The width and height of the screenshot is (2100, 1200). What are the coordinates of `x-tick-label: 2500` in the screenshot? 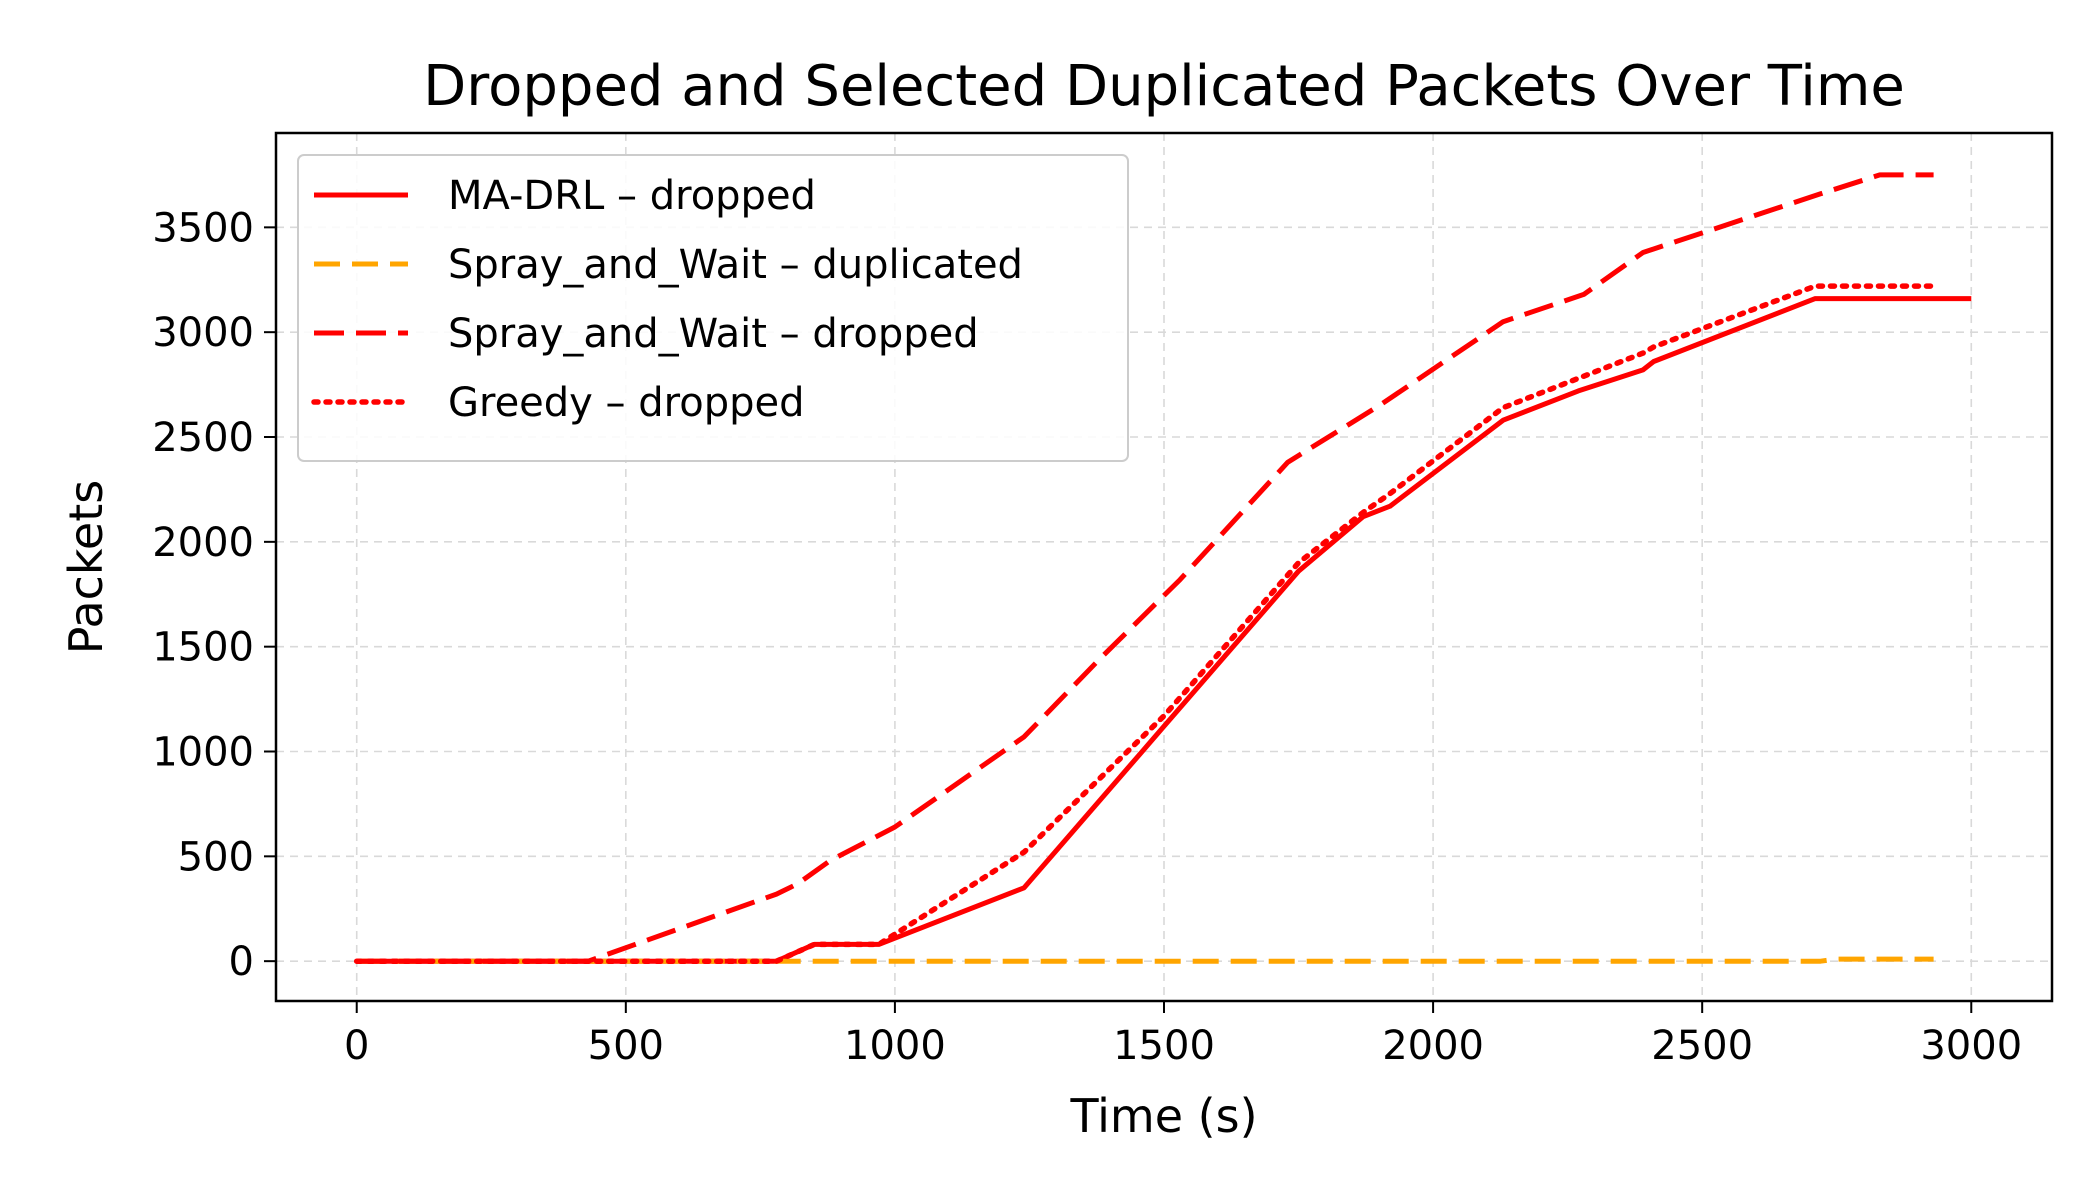 It's located at (1702, 1046).